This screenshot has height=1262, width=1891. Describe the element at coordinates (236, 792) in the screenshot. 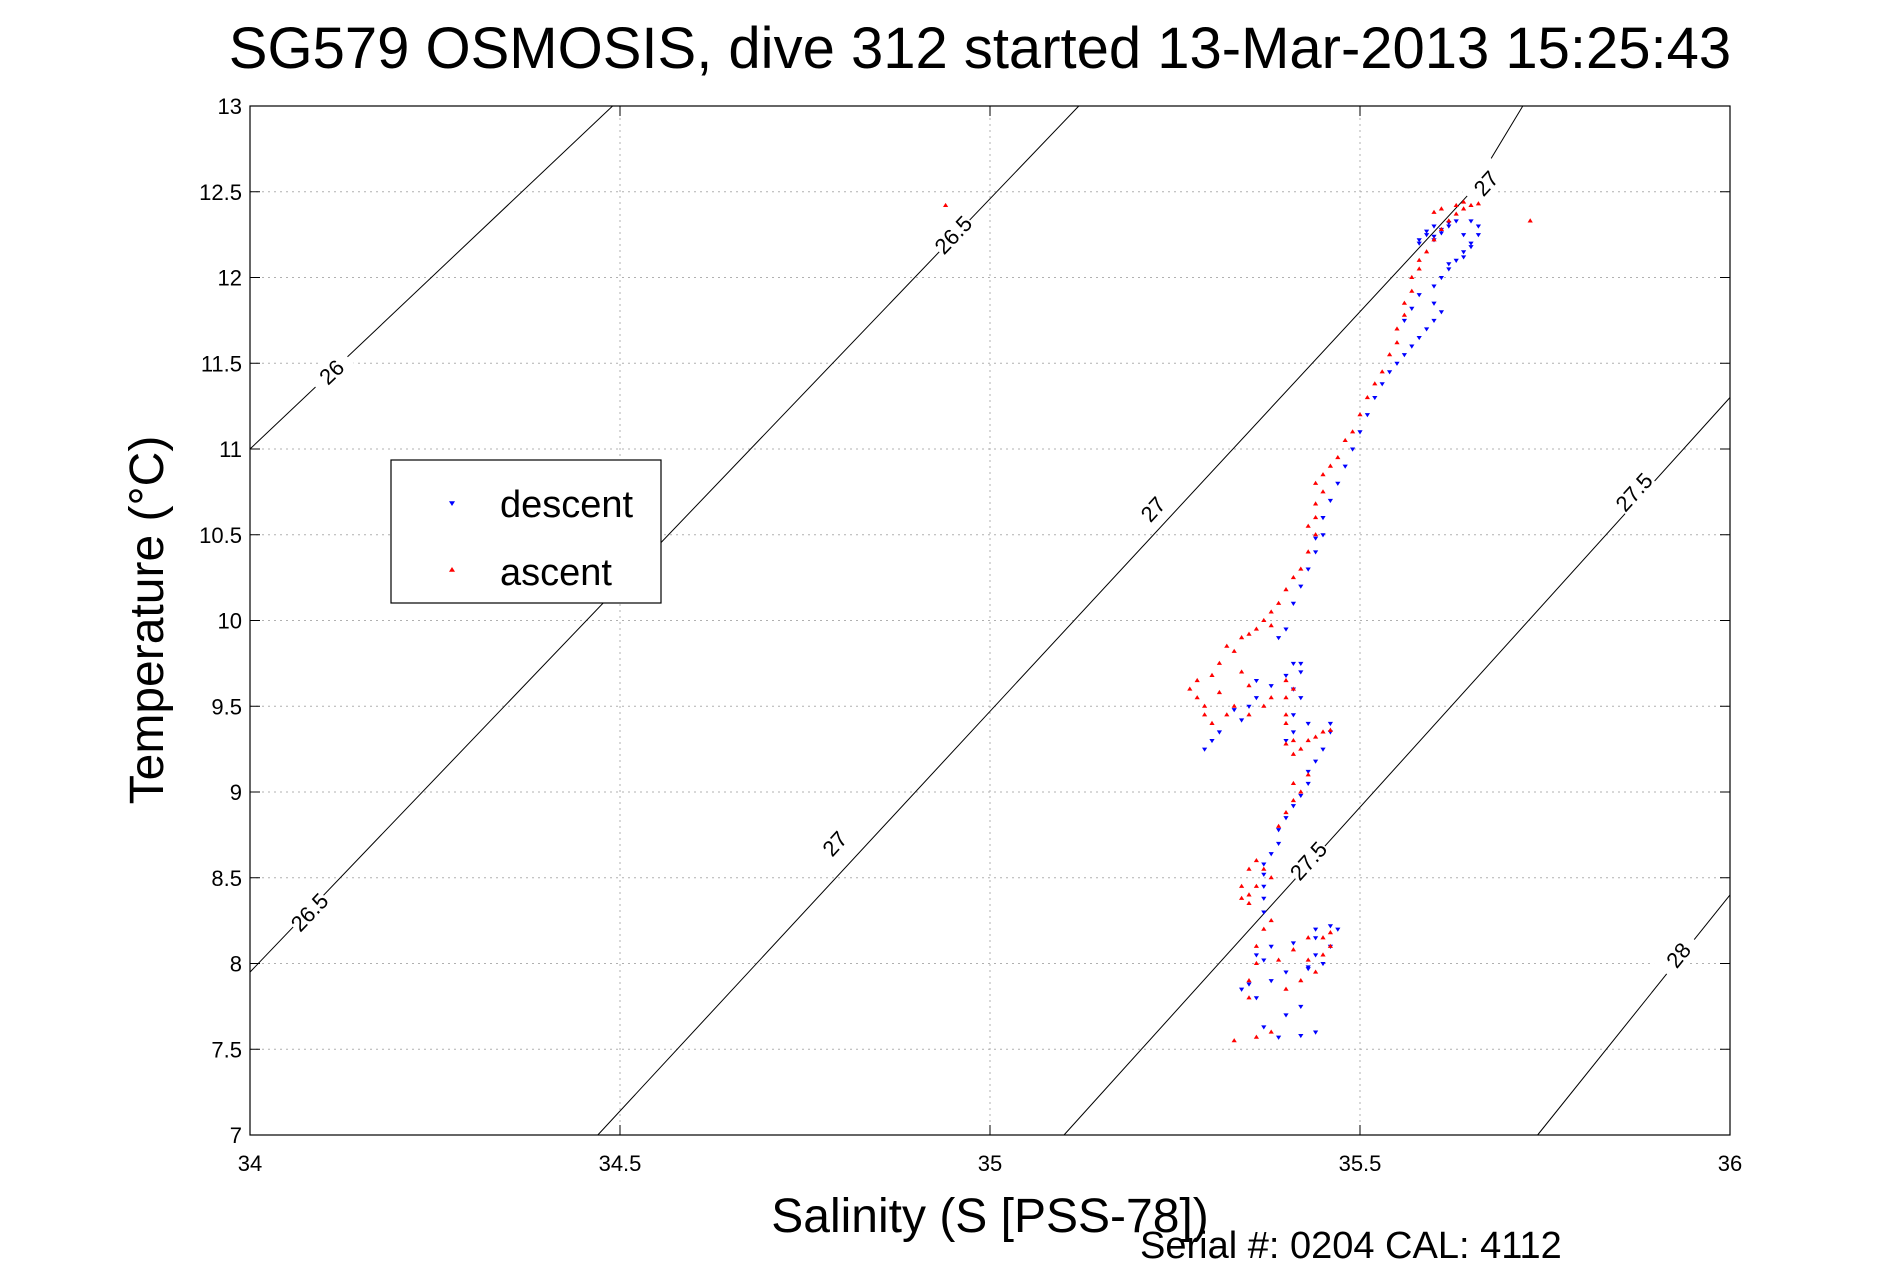

I see `y-tick-label: 9` at that location.